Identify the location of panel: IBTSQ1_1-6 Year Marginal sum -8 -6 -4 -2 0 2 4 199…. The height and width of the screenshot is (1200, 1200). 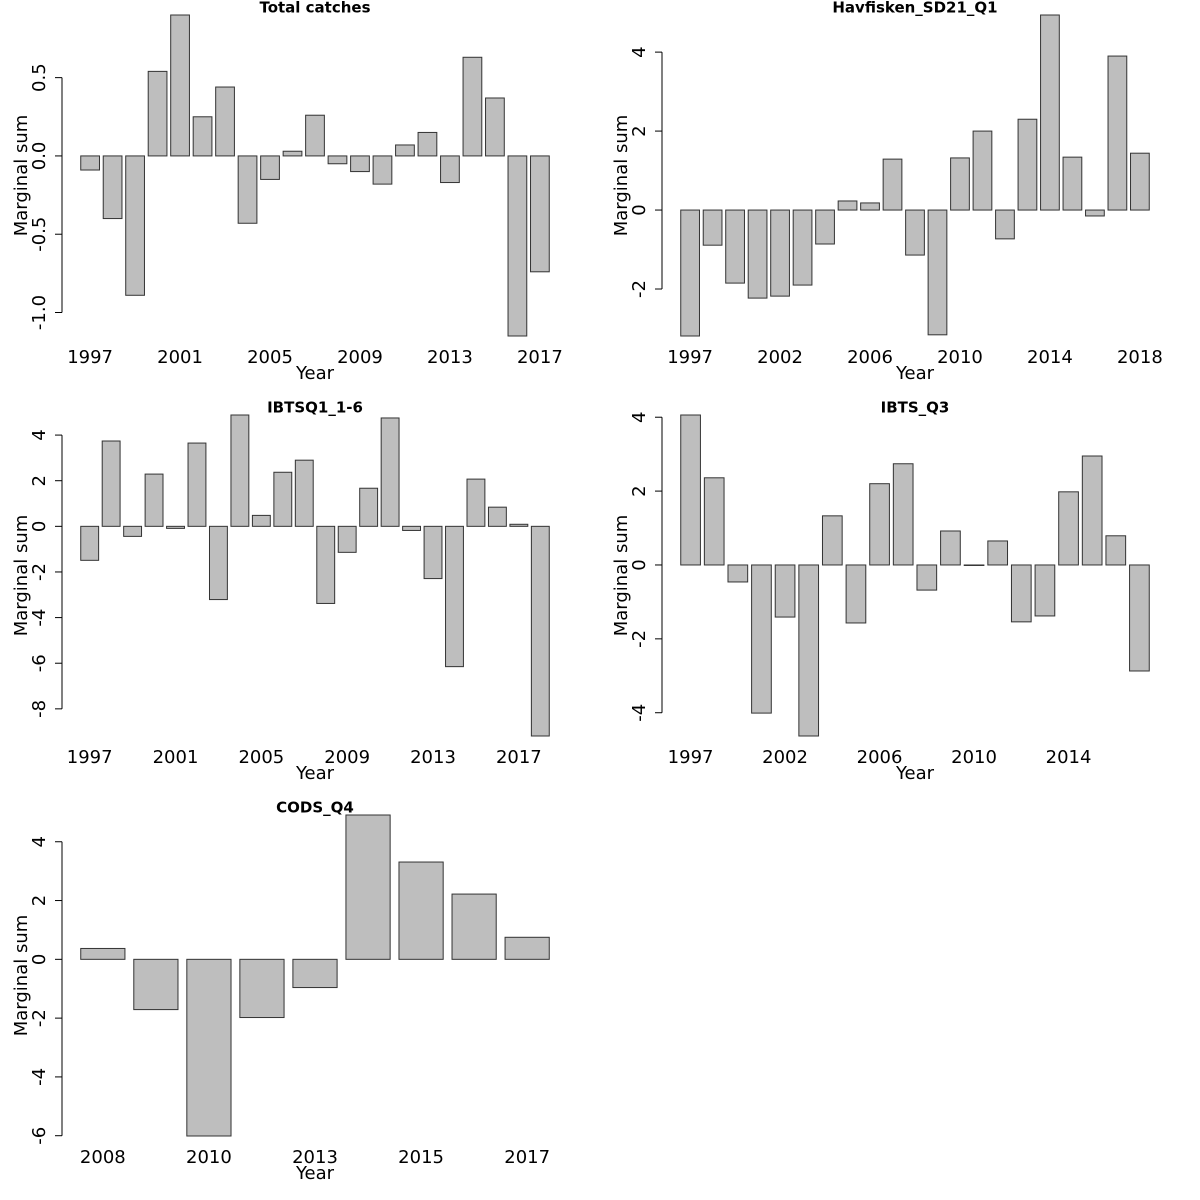
(280, 591).